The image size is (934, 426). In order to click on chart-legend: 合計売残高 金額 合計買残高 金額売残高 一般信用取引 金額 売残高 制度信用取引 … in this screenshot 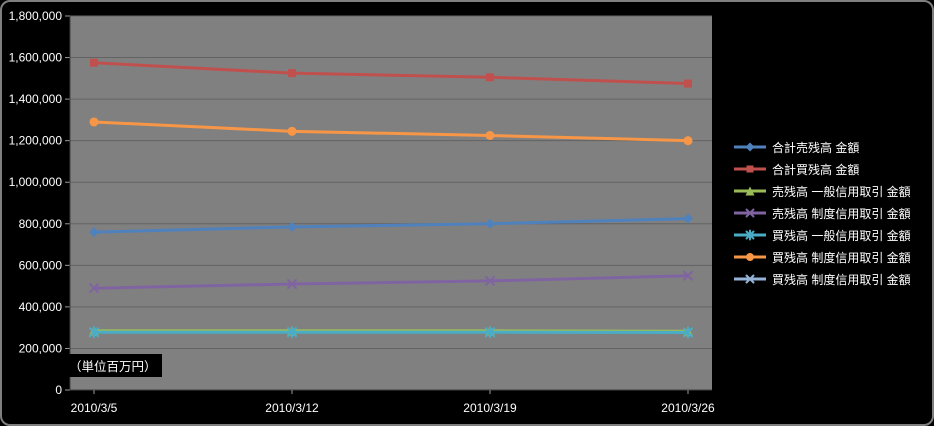, I will do `click(822, 213)`.